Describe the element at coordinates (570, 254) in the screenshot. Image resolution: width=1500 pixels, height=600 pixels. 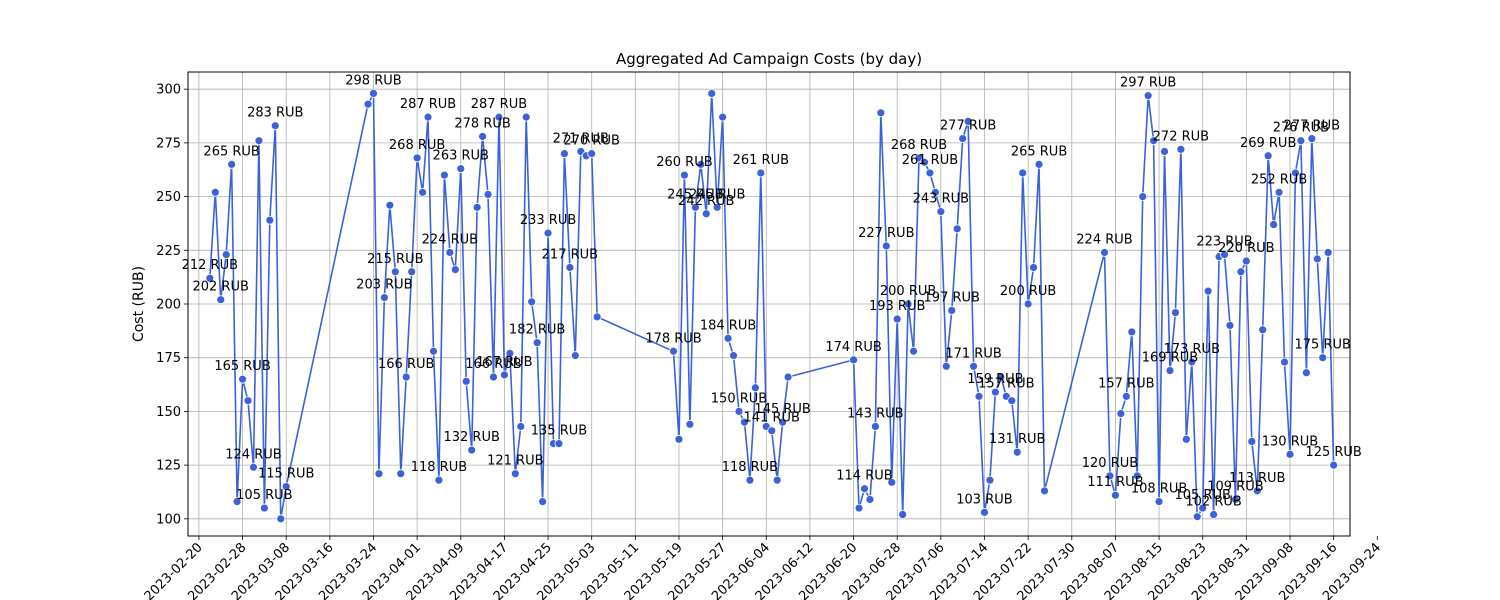
I see `data-label: 217 RUB` at that location.